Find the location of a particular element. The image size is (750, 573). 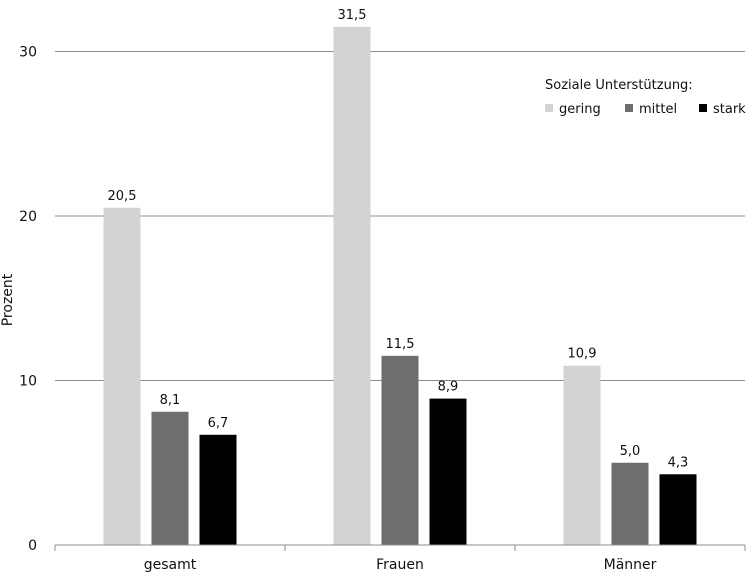

y-tick-label: 20 is located at coordinates (28, 217).